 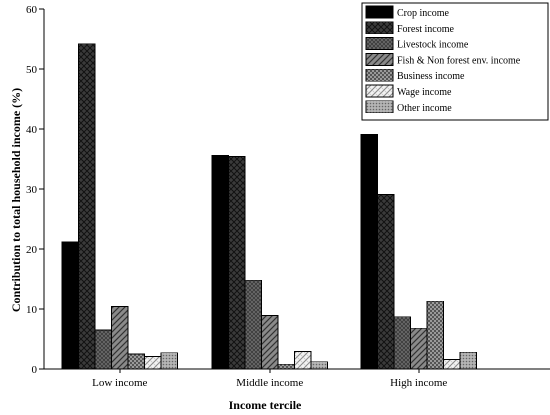 I want to click on legend-label: Crop income, so click(x=423, y=13).